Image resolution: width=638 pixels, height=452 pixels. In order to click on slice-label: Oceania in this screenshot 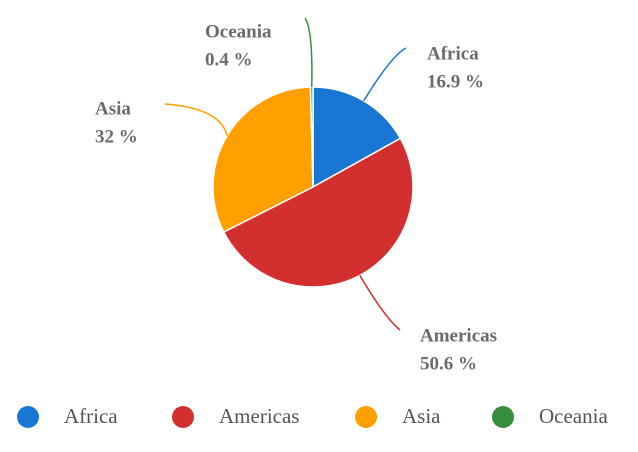, I will do `click(238, 31)`.